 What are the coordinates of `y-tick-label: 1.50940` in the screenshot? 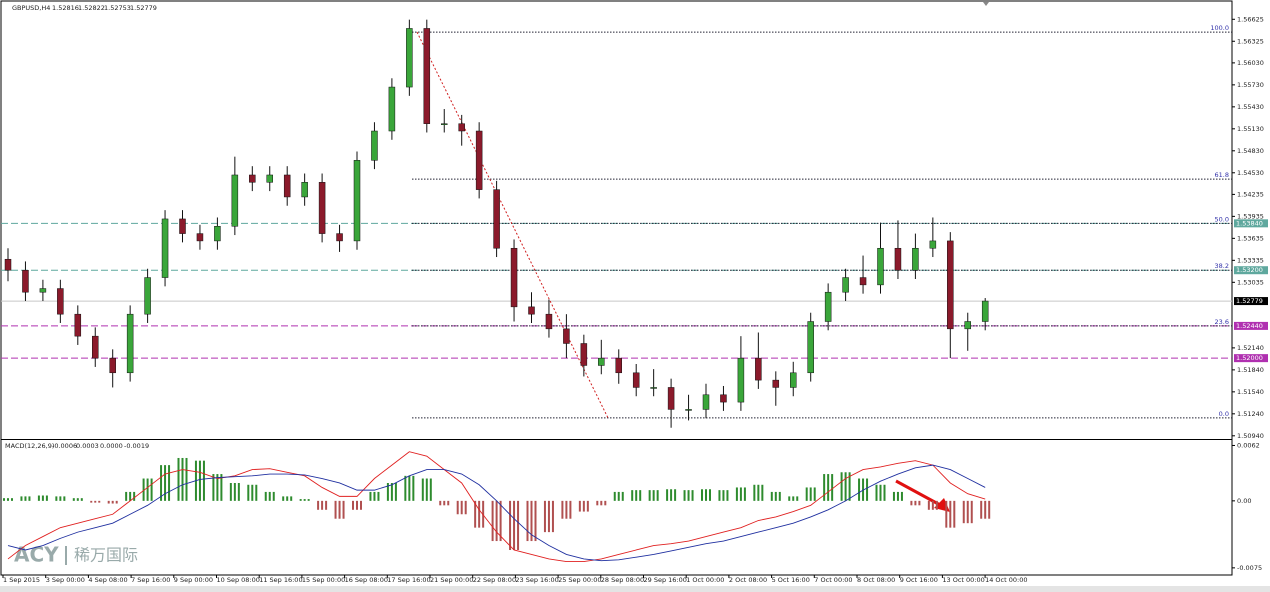 It's located at (1250, 436).